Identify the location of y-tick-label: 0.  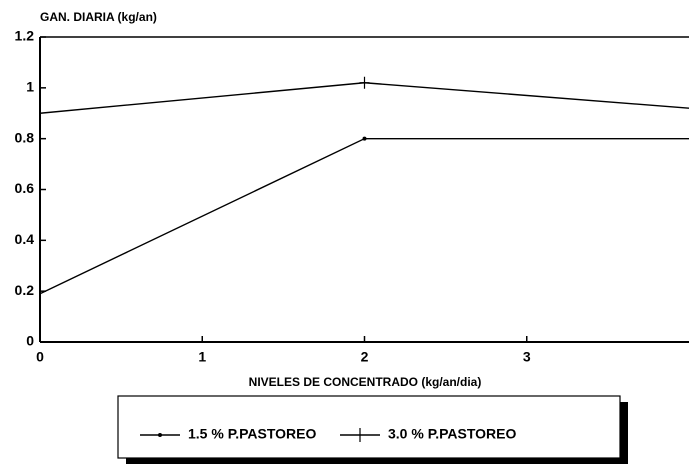
(30, 341).